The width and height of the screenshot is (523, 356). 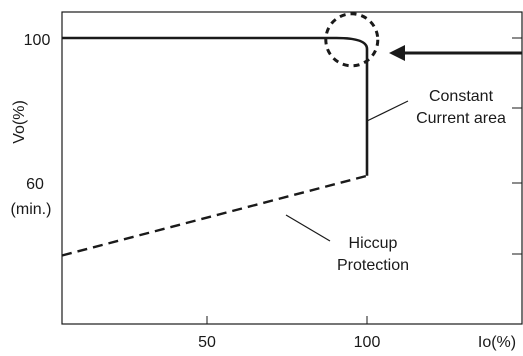 I want to click on x-tick-label-50: 50, so click(x=207, y=342).